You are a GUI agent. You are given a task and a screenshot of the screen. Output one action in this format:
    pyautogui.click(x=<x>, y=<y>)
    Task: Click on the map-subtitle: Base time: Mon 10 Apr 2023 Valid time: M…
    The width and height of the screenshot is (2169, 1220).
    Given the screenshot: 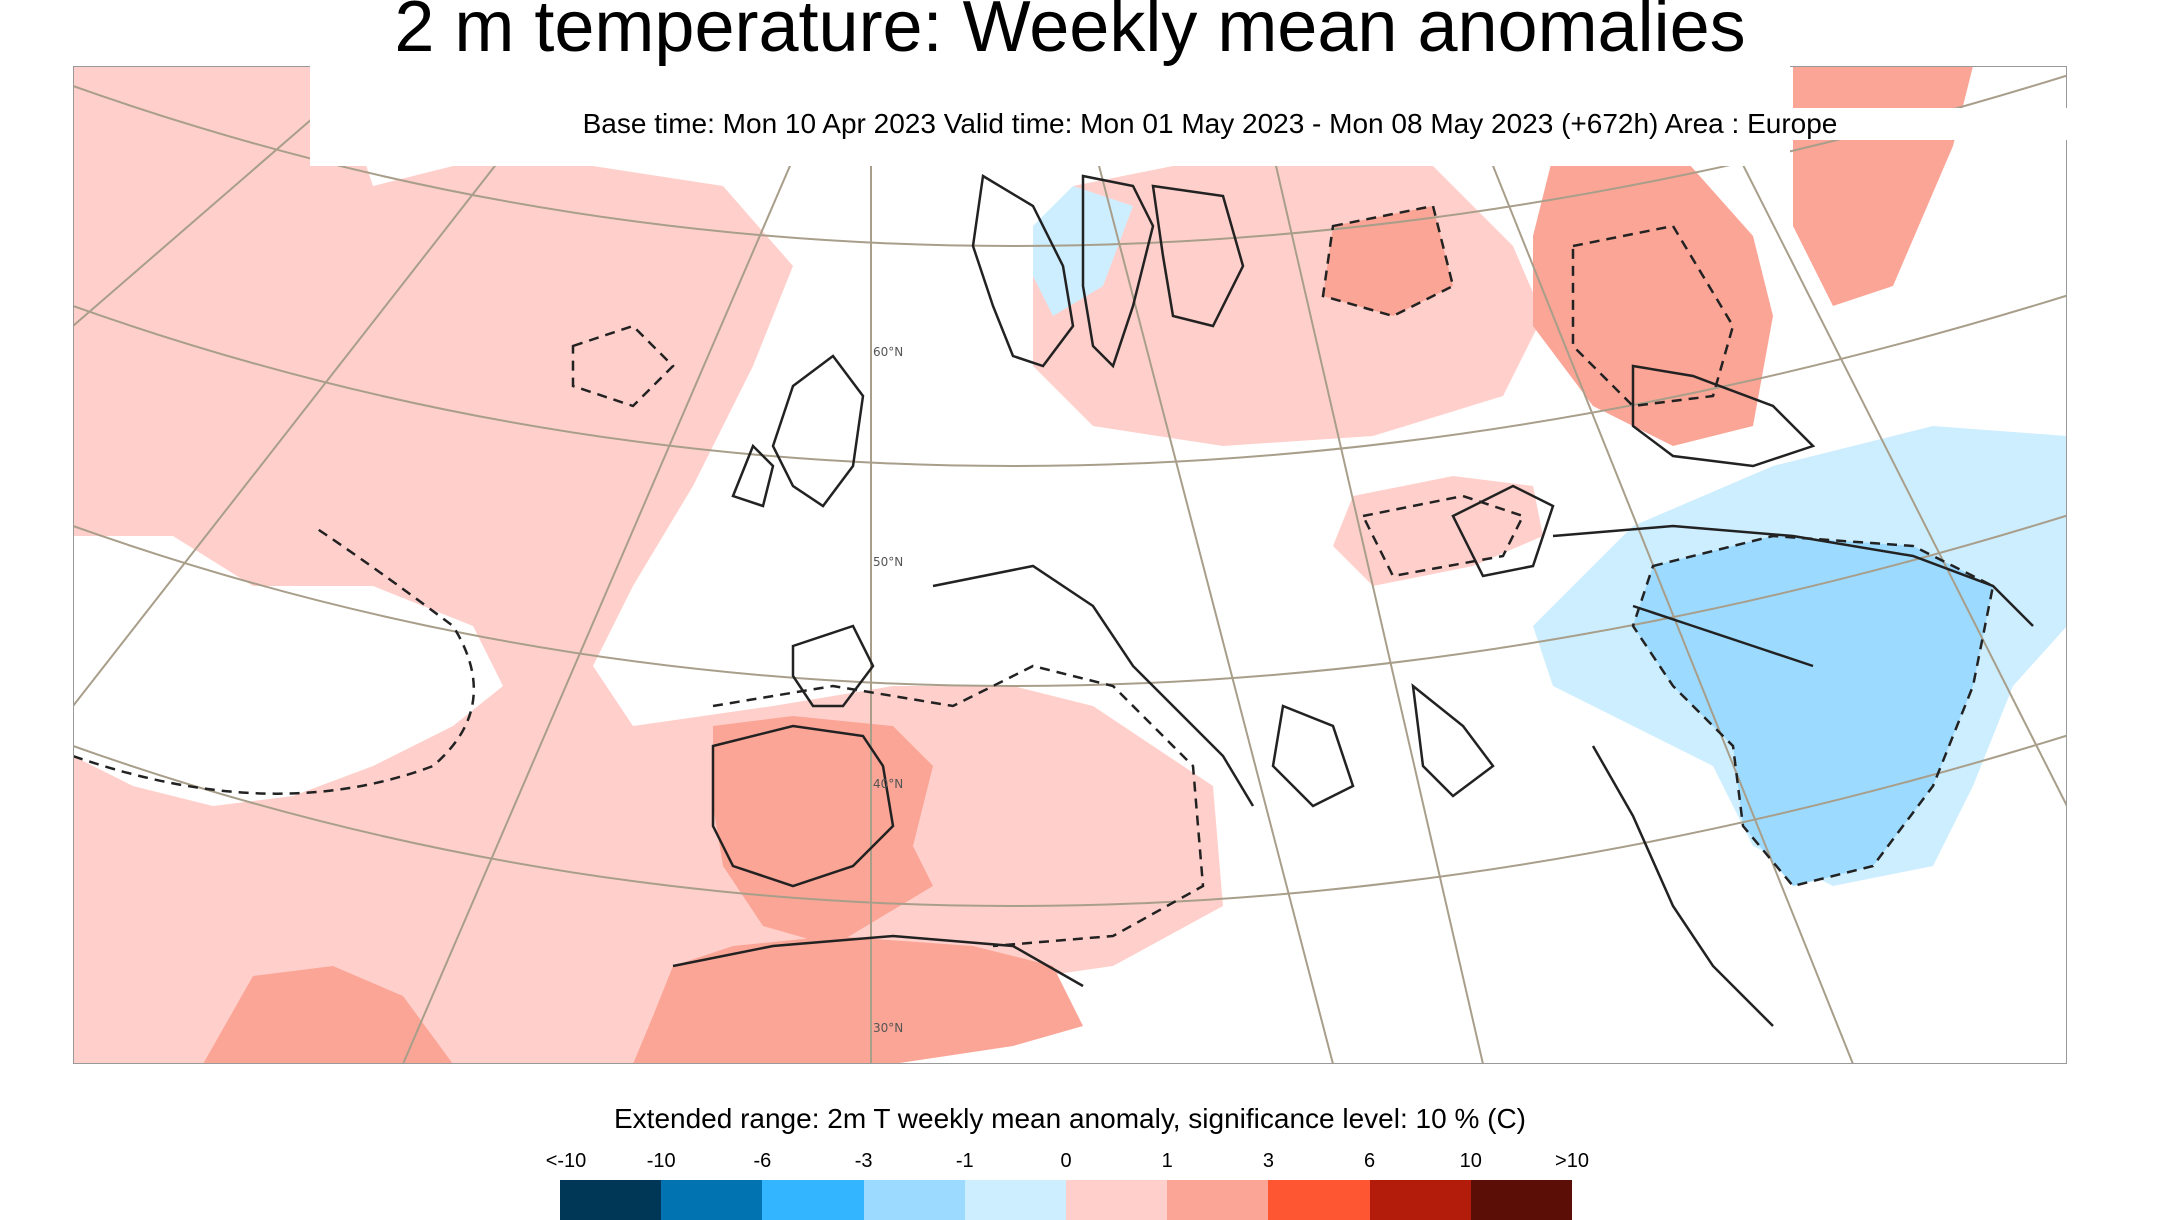 What is the action you would take?
    pyautogui.click(x=1210, y=124)
    